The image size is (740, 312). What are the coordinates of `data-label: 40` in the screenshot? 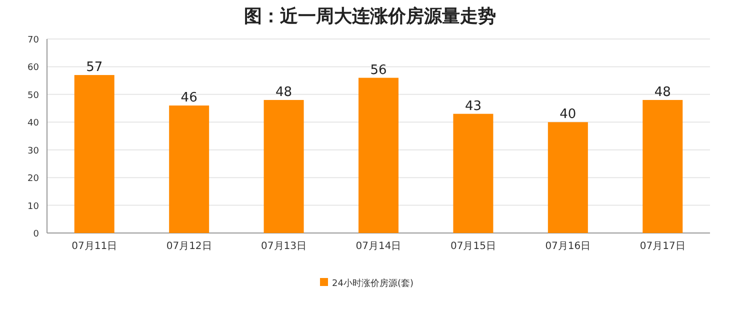 It's located at (568, 114).